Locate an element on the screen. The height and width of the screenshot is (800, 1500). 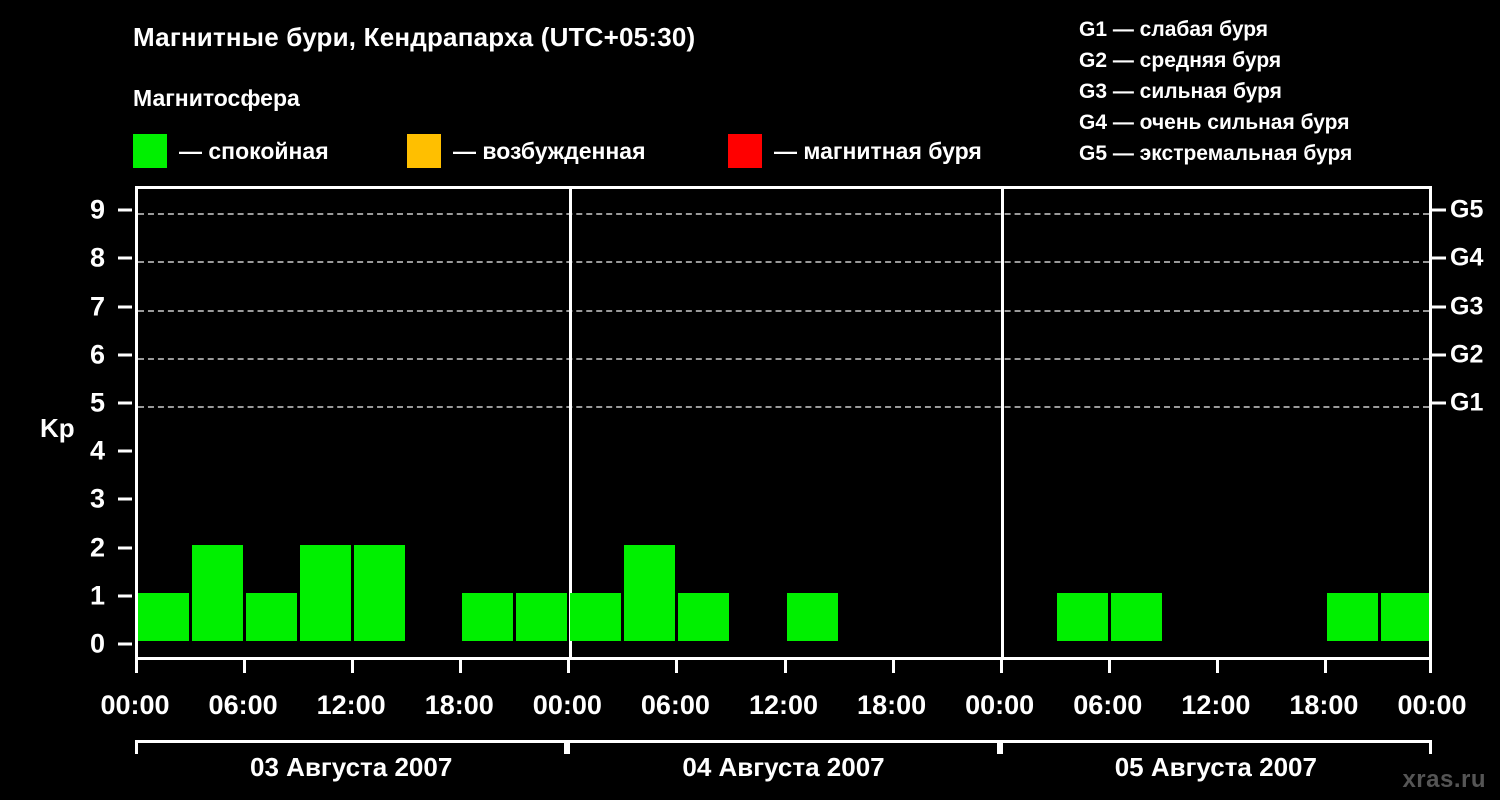
g-tick-label-g4: G4 is located at coordinates (1467, 257).